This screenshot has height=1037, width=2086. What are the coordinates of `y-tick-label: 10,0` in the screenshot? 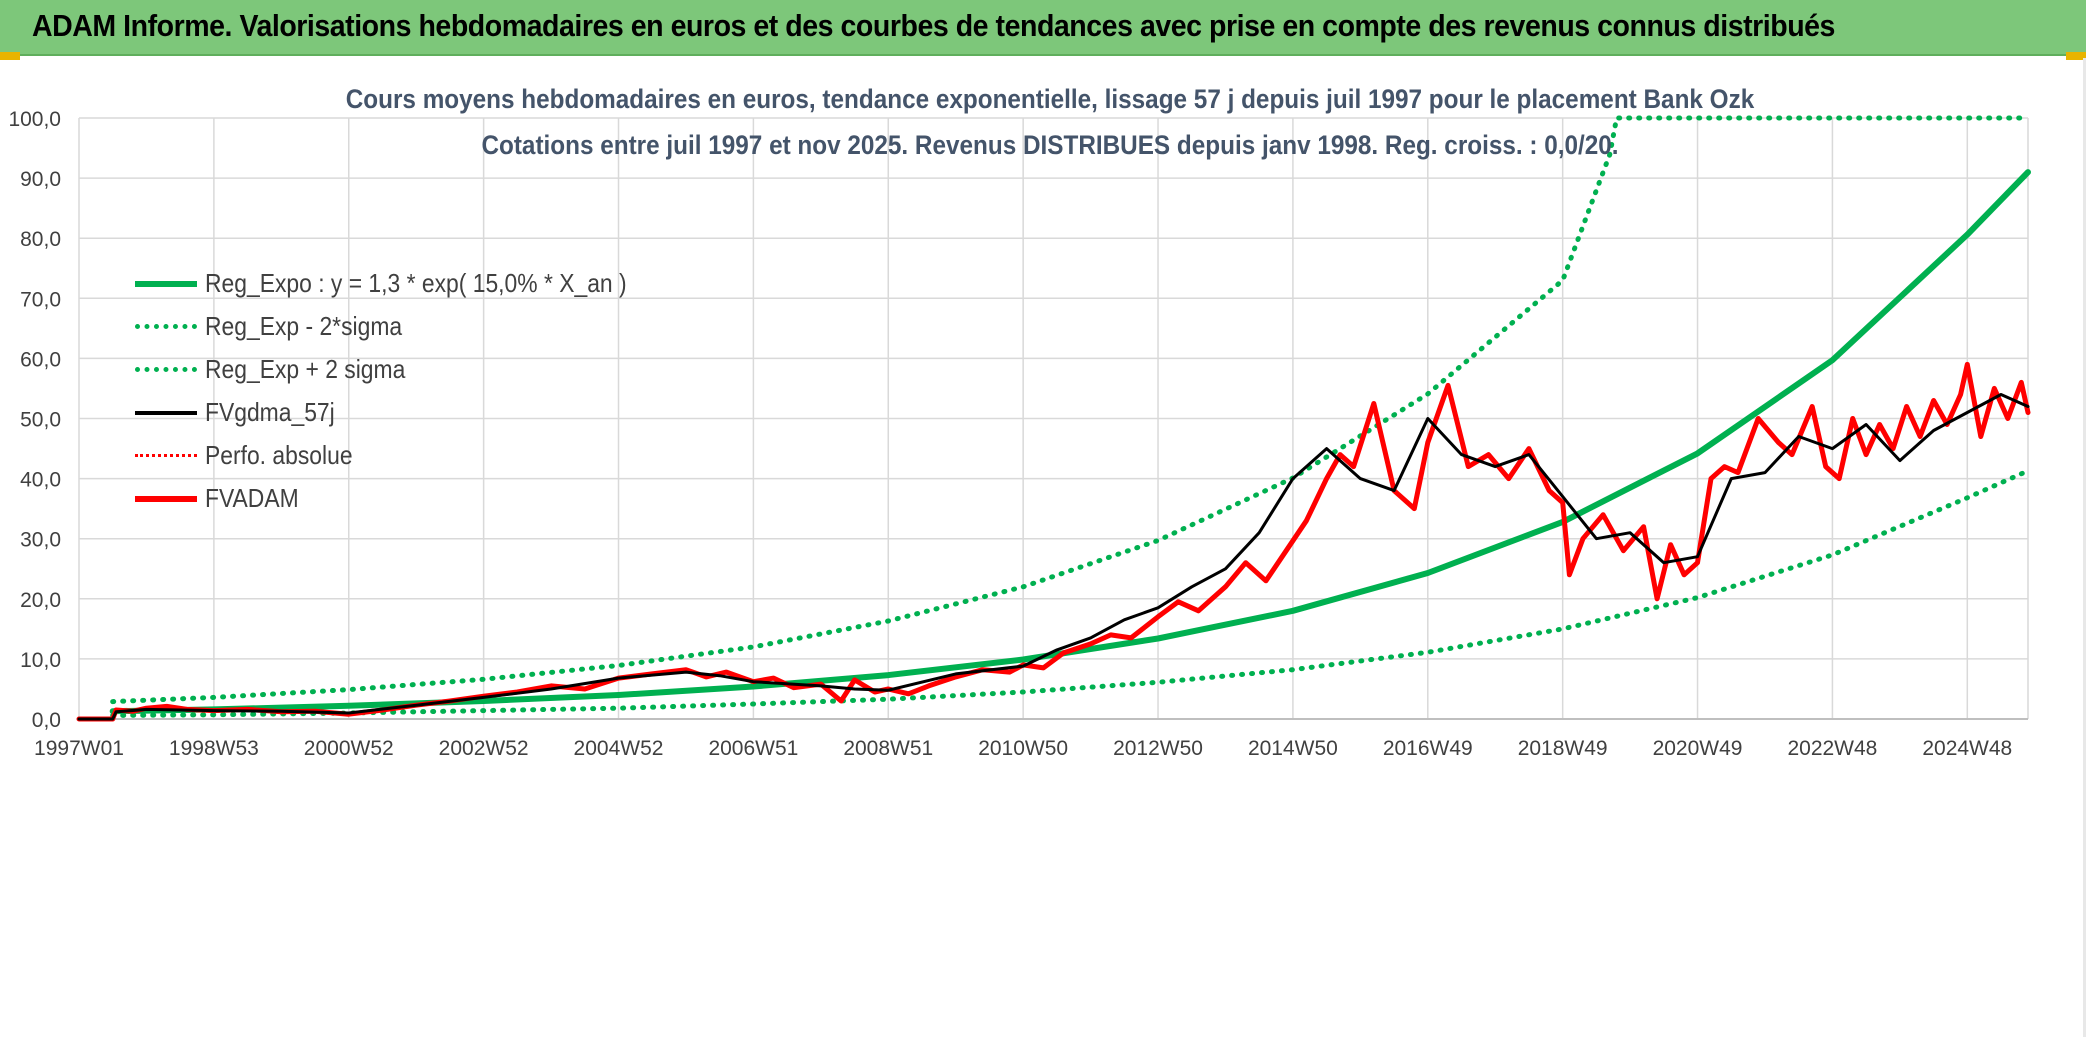 It's located at (40, 660).